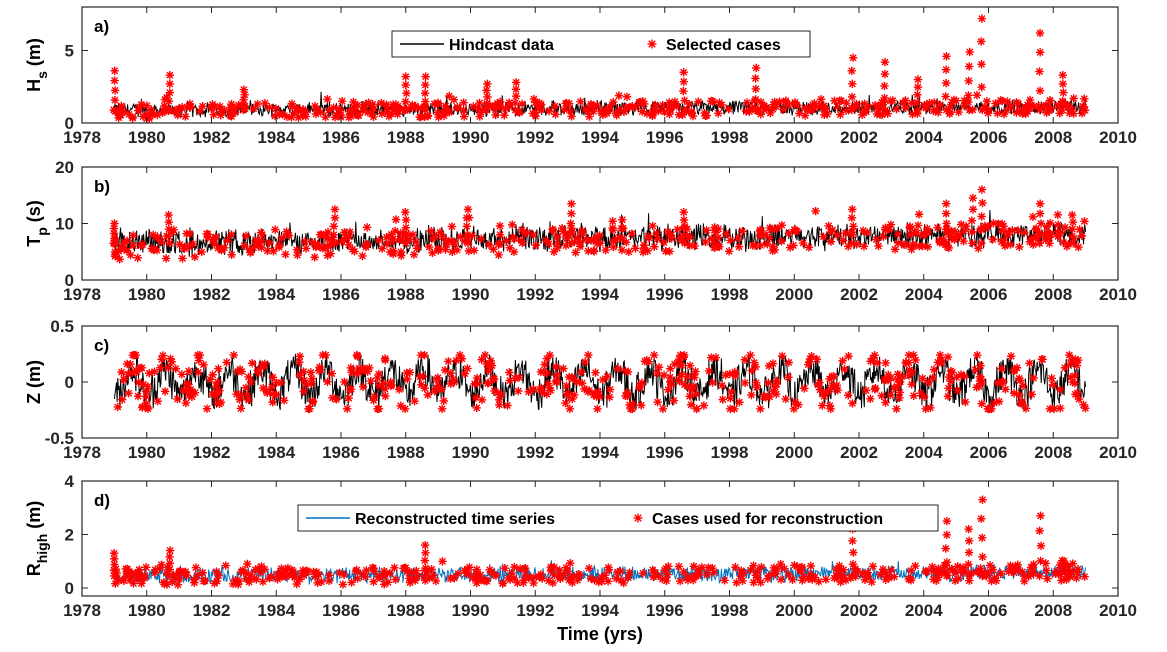 The image size is (1167, 652). Describe the element at coordinates (37, 539) in the screenshot. I see `y-axis-label: Rhigh (m)` at that location.